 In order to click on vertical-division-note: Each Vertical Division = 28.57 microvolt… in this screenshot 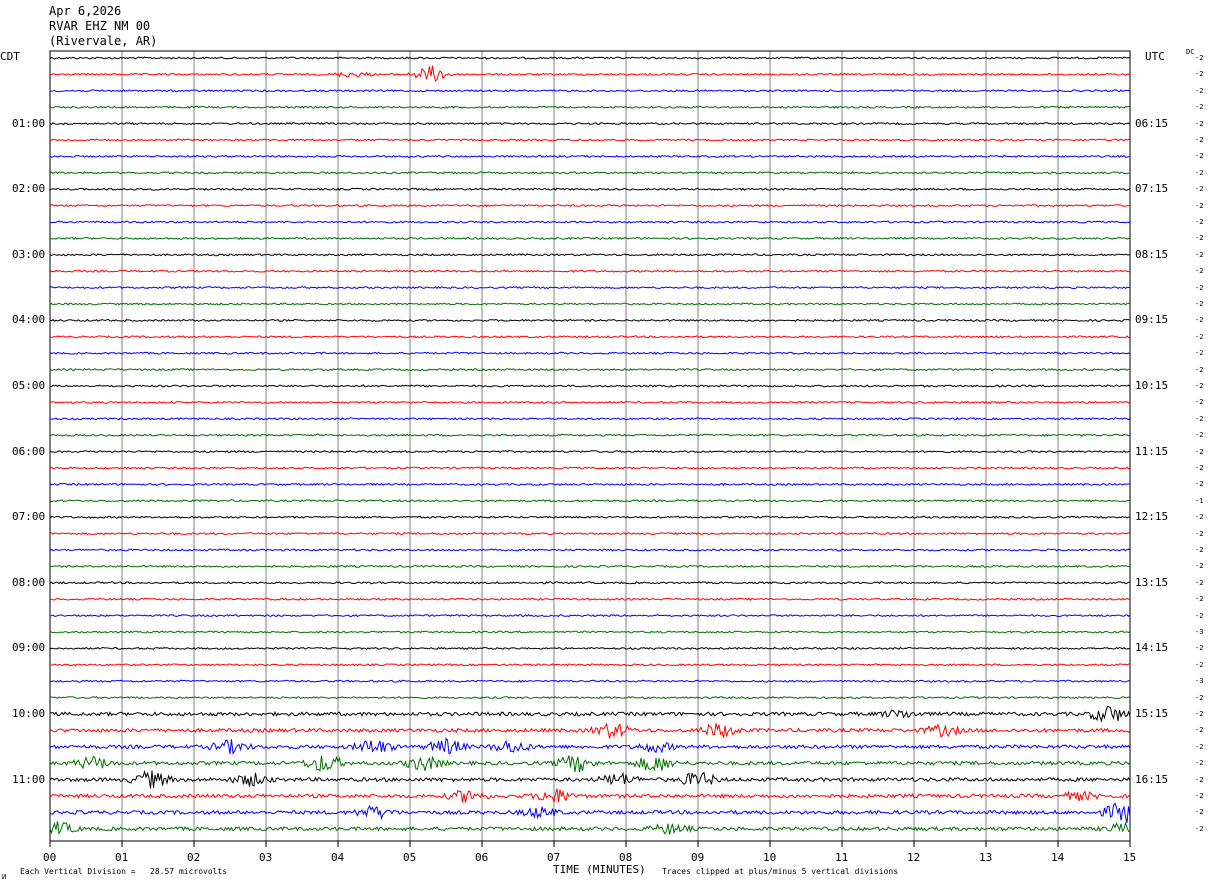, I will do `click(124, 871)`.